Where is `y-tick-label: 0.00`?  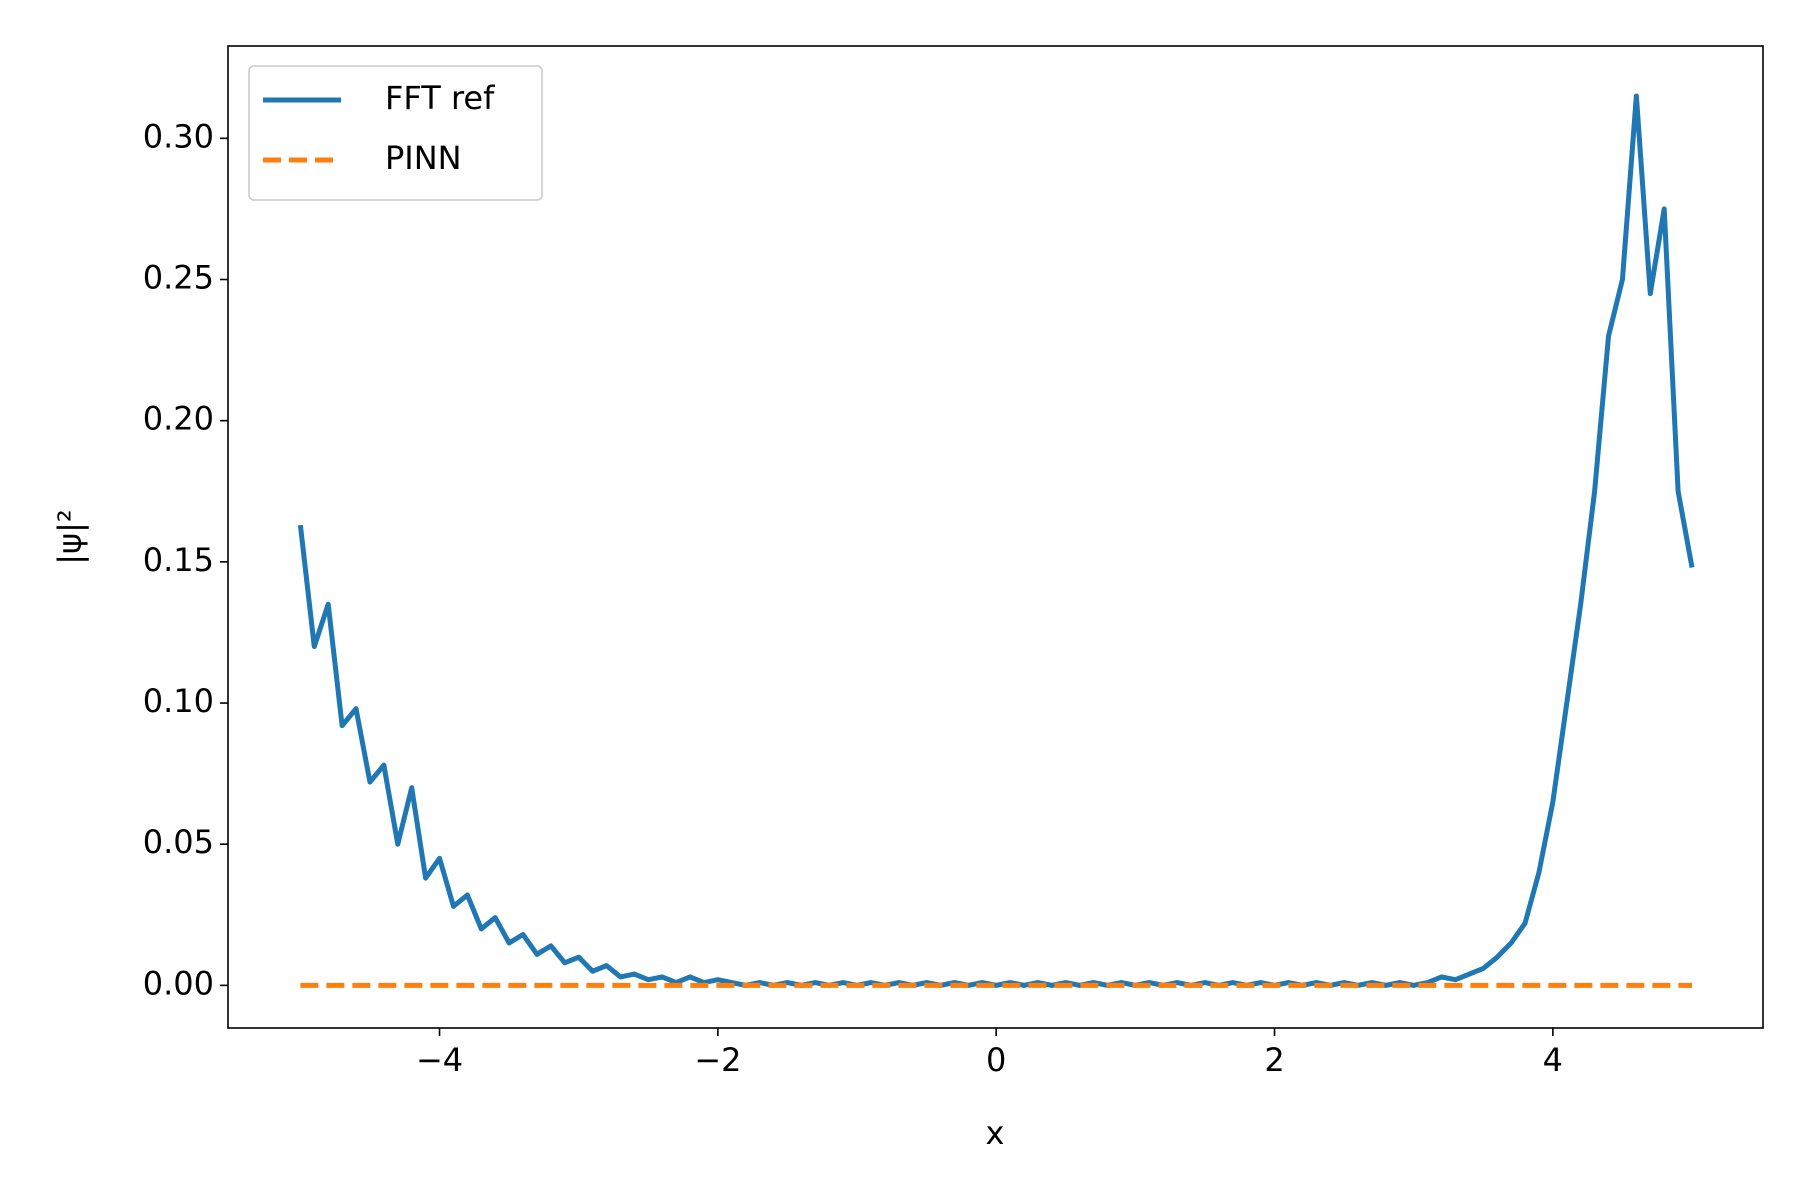
y-tick-label: 0.00 is located at coordinates (178, 983).